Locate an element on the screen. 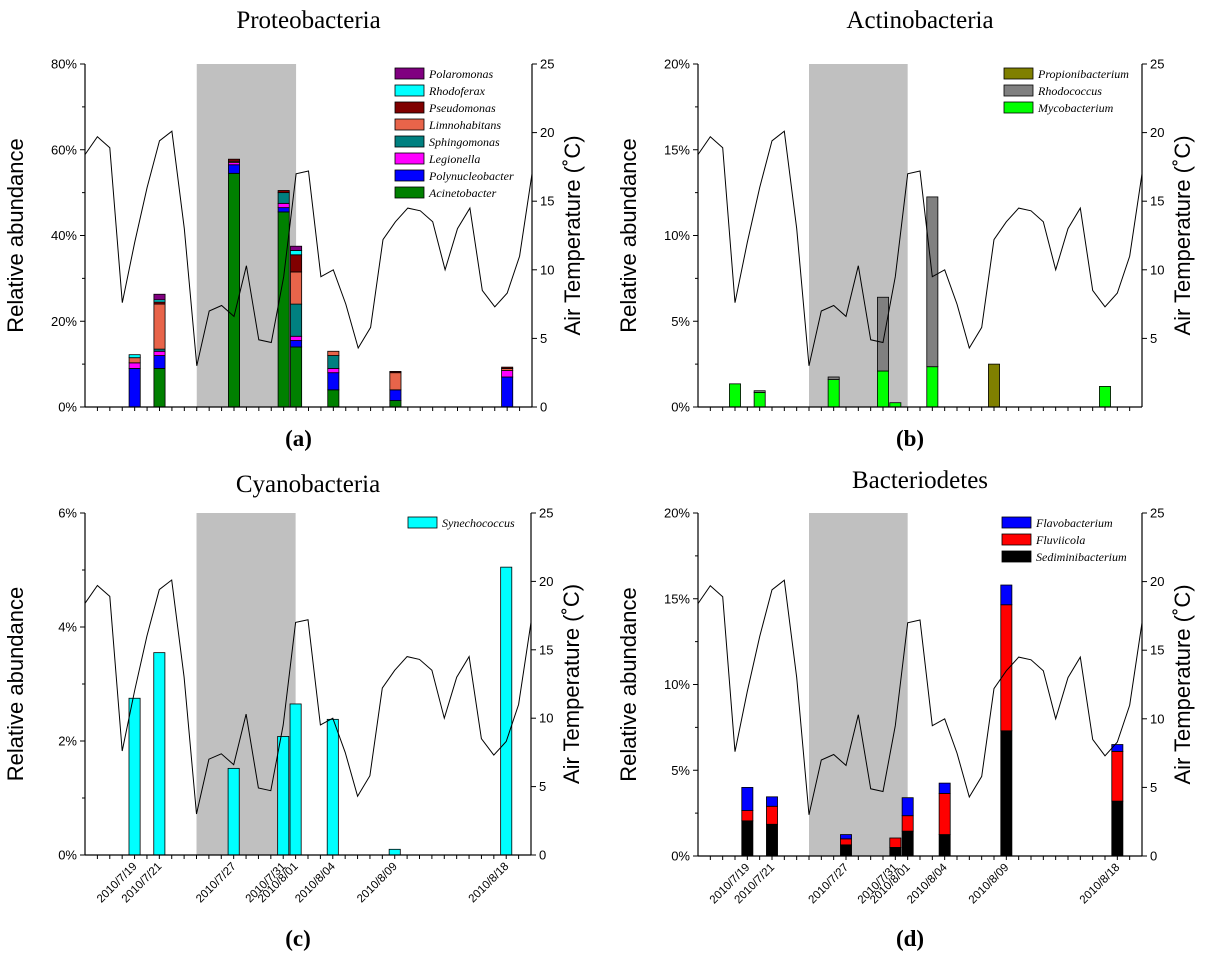 This screenshot has height=953, width=1211. chart-title: Bacteriodetes is located at coordinates (920, 480).